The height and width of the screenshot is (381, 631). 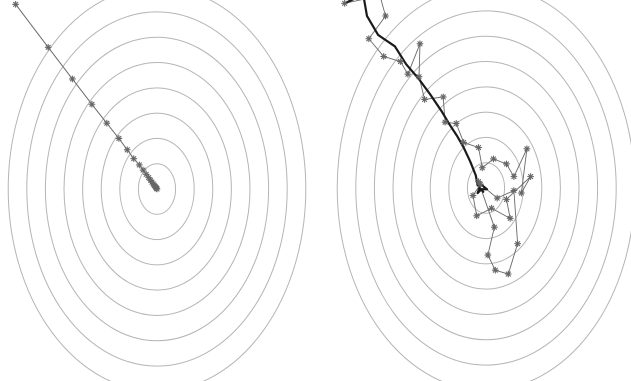 What do you see at coordinates (86, 96) in the screenshot?
I see `gradient-descent-markers` at bounding box center [86, 96].